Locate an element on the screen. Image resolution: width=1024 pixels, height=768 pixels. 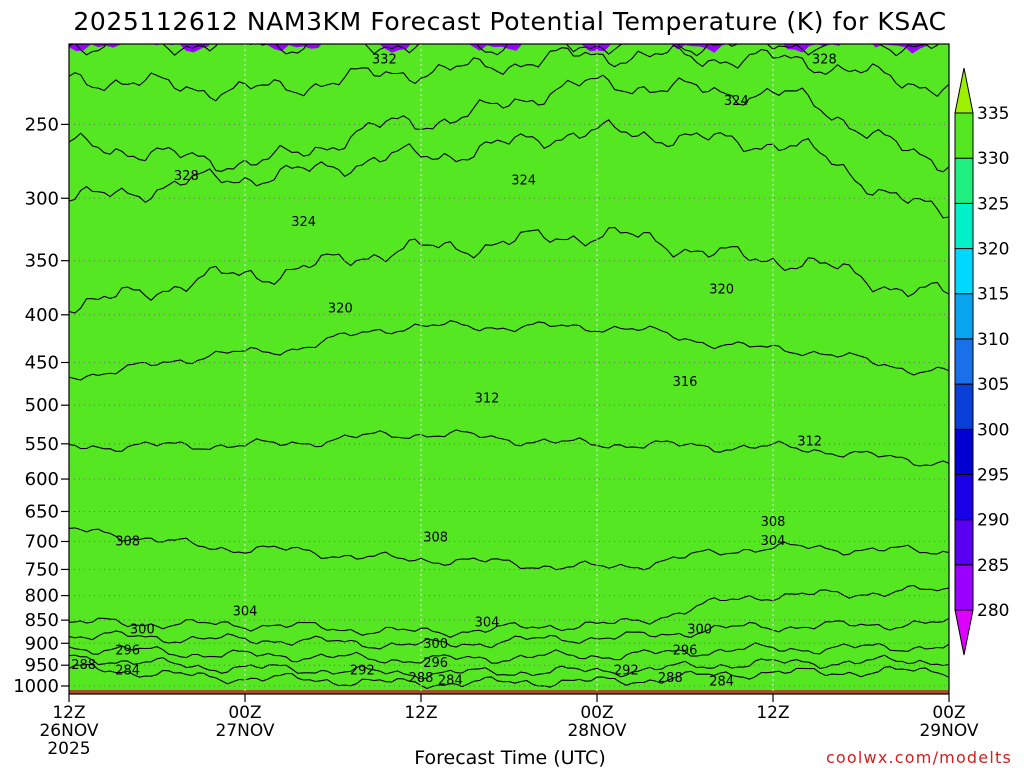
contour-label: 320 is located at coordinates (721, 290).